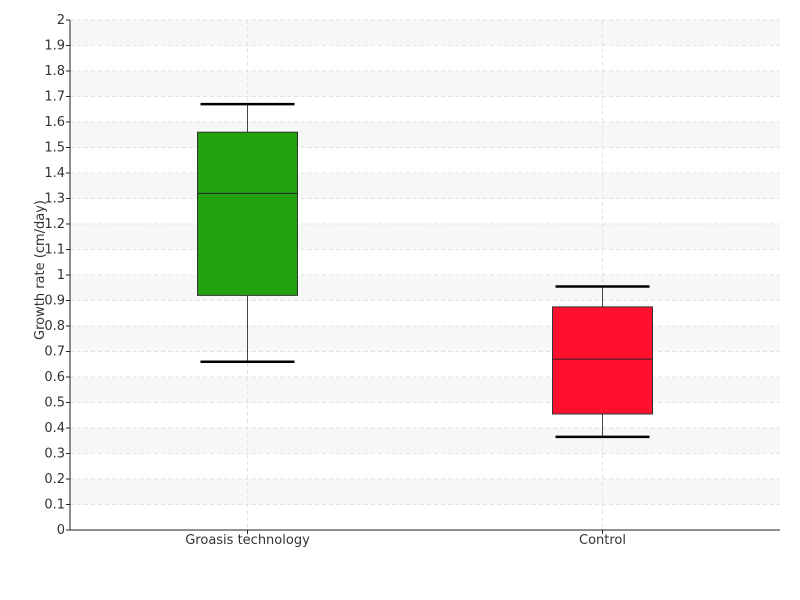 The width and height of the screenshot is (800, 600). Describe the element at coordinates (40, 270) in the screenshot. I see `y-axis-title: Growth rate (cm/day)` at that location.